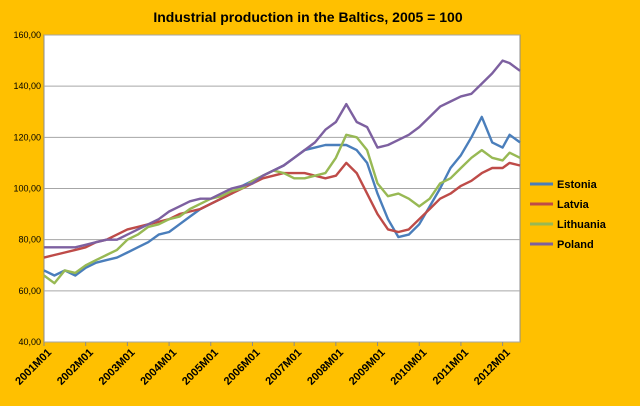  Describe the element at coordinates (29, 342) in the screenshot. I see `y-tick-label: 40,00` at that location.